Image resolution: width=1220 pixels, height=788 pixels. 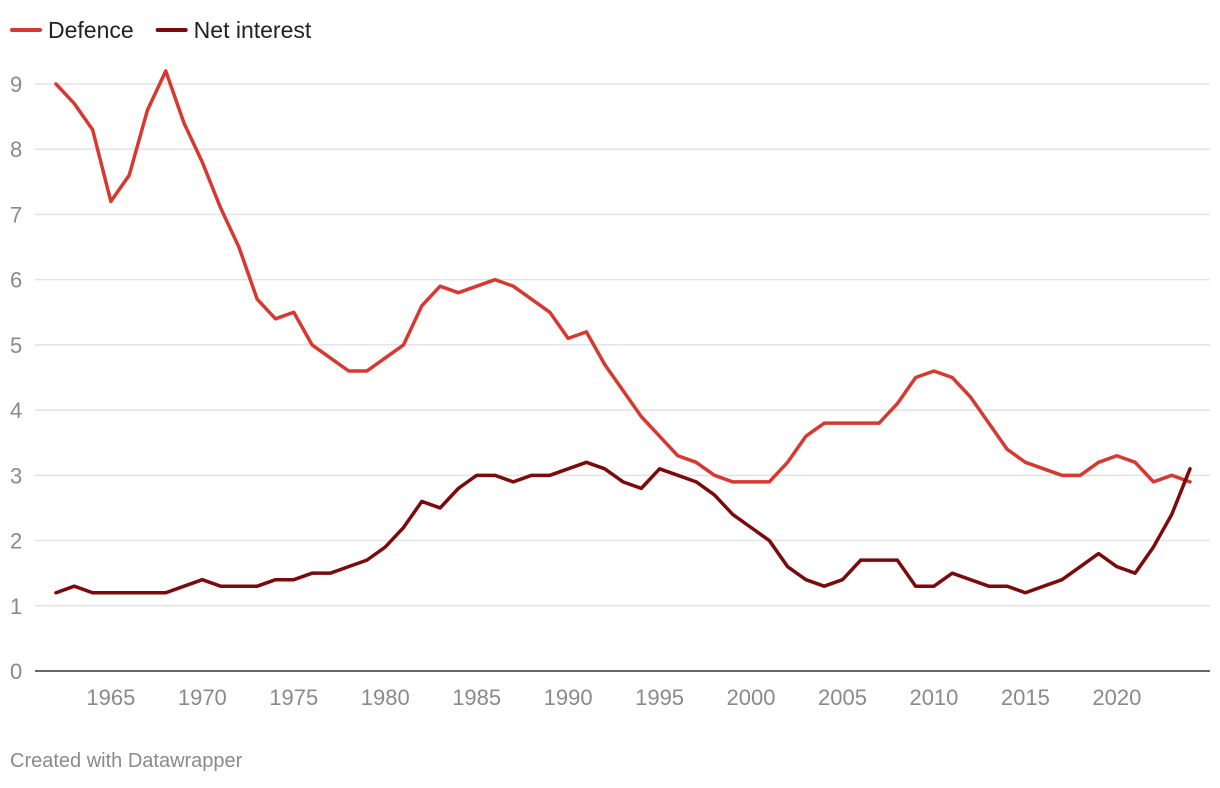 I want to click on x-tick-label: 2000, so click(x=751, y=697).